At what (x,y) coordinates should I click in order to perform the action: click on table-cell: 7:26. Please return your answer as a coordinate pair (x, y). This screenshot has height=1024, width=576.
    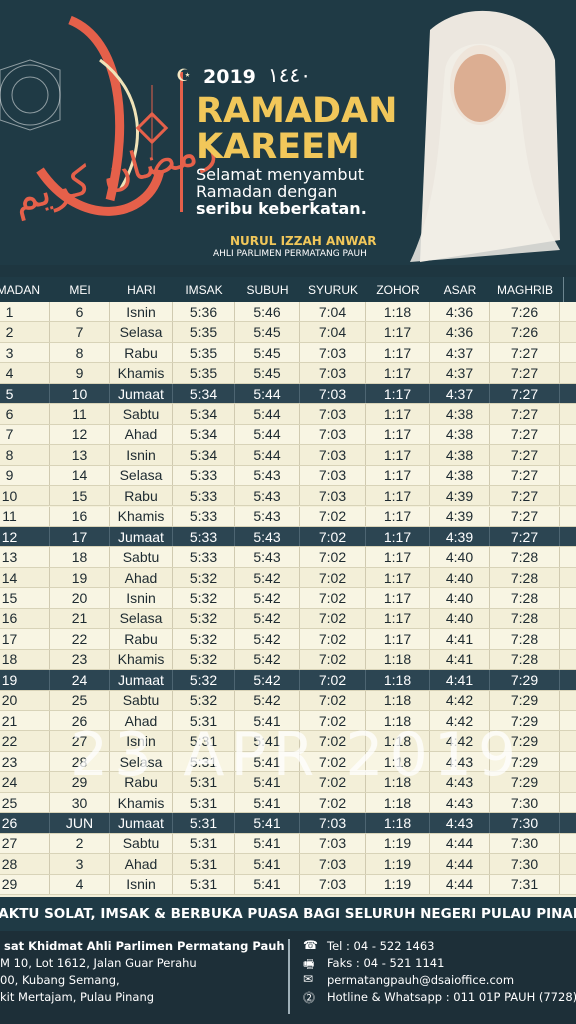
    Looking at the image, I should click on (525, 332).